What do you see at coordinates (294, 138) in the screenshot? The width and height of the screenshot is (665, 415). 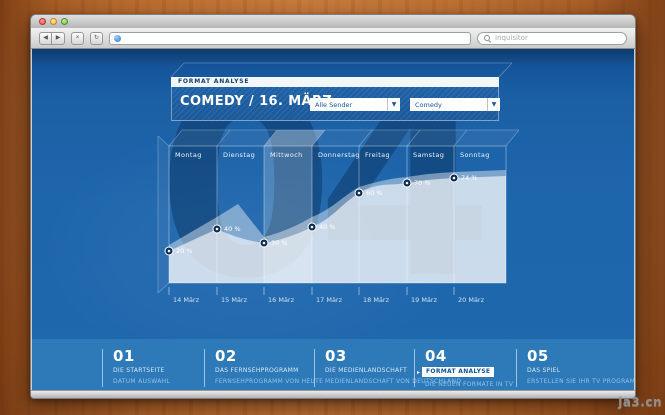 I see `highlight-column-top` at bounding box center [294, 138].